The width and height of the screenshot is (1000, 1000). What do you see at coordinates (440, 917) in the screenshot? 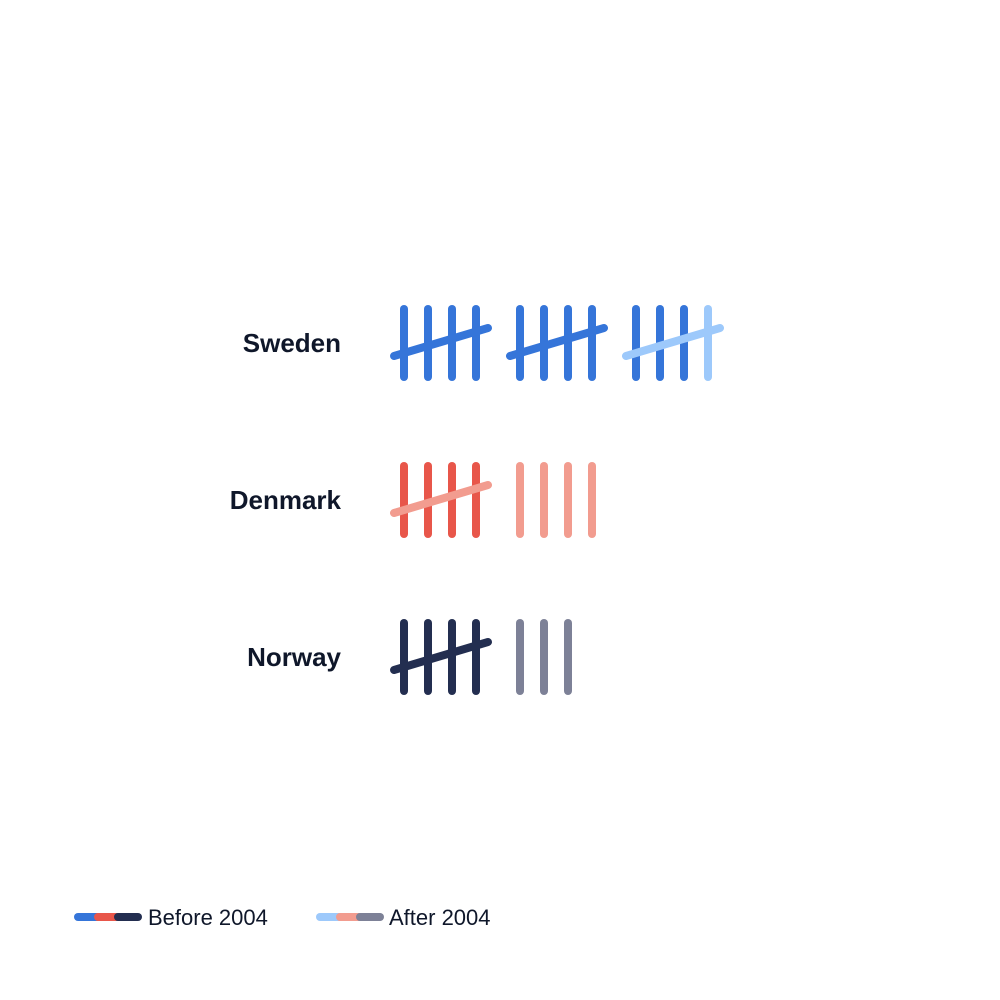
I see `legend-label-2: After 2004` at bounding box center [440, 917].